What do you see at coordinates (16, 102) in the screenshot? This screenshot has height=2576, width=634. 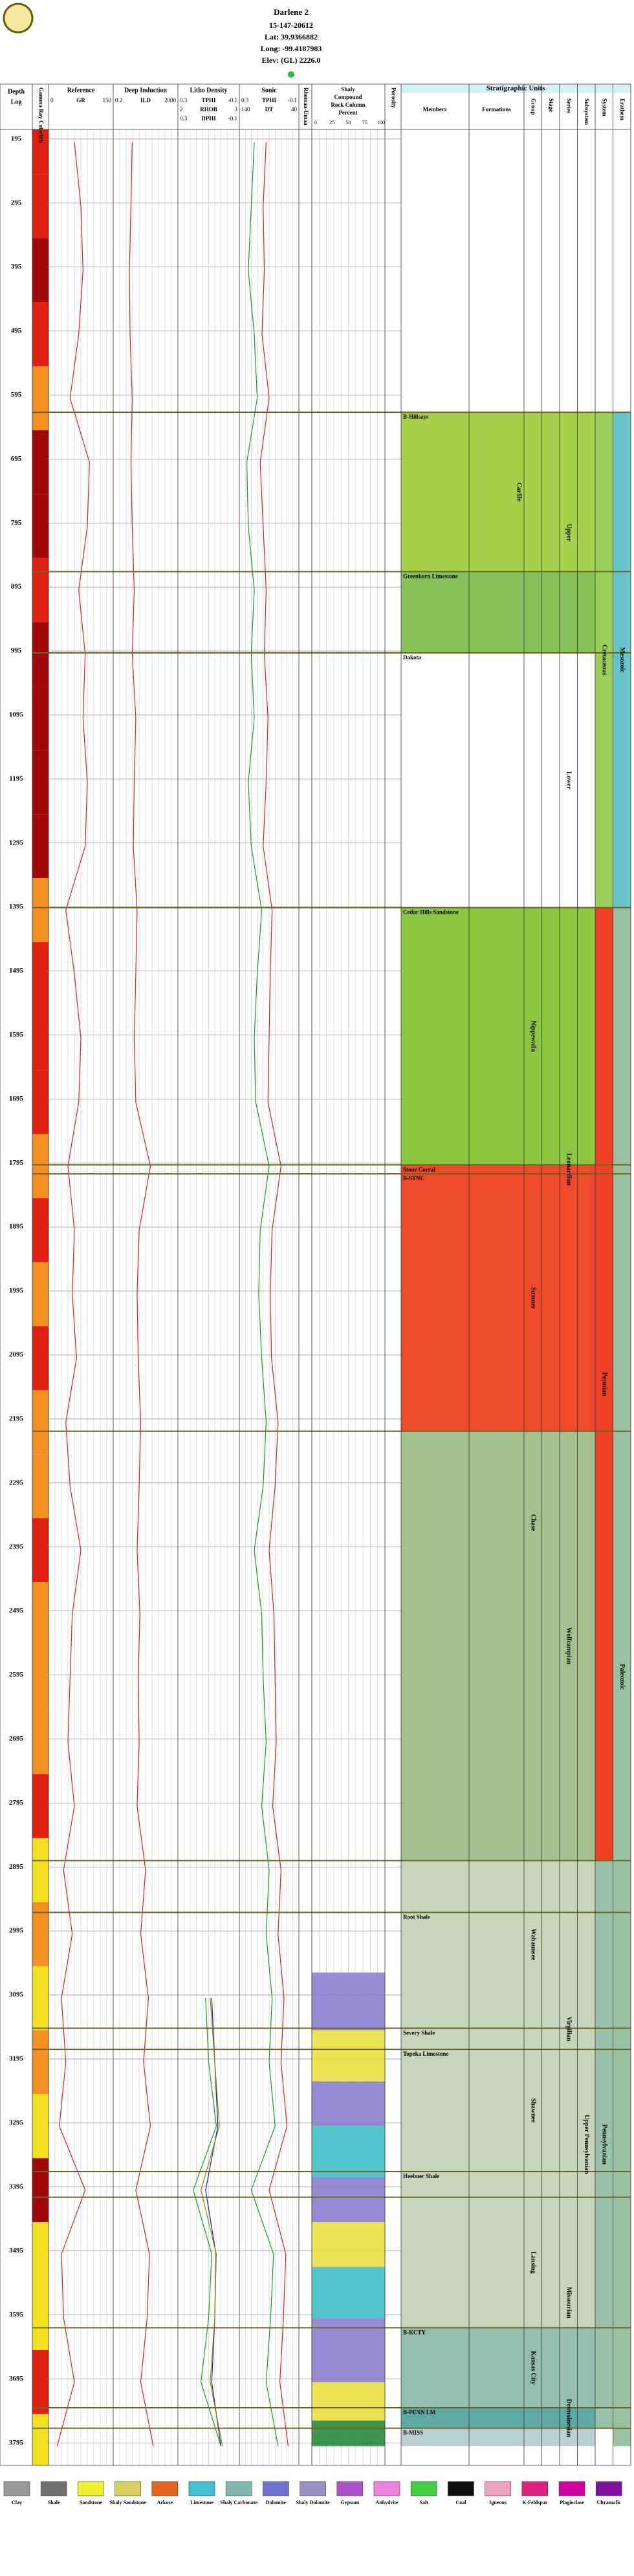 I see `depth-sub: Log` at bounding box center [16, 102].